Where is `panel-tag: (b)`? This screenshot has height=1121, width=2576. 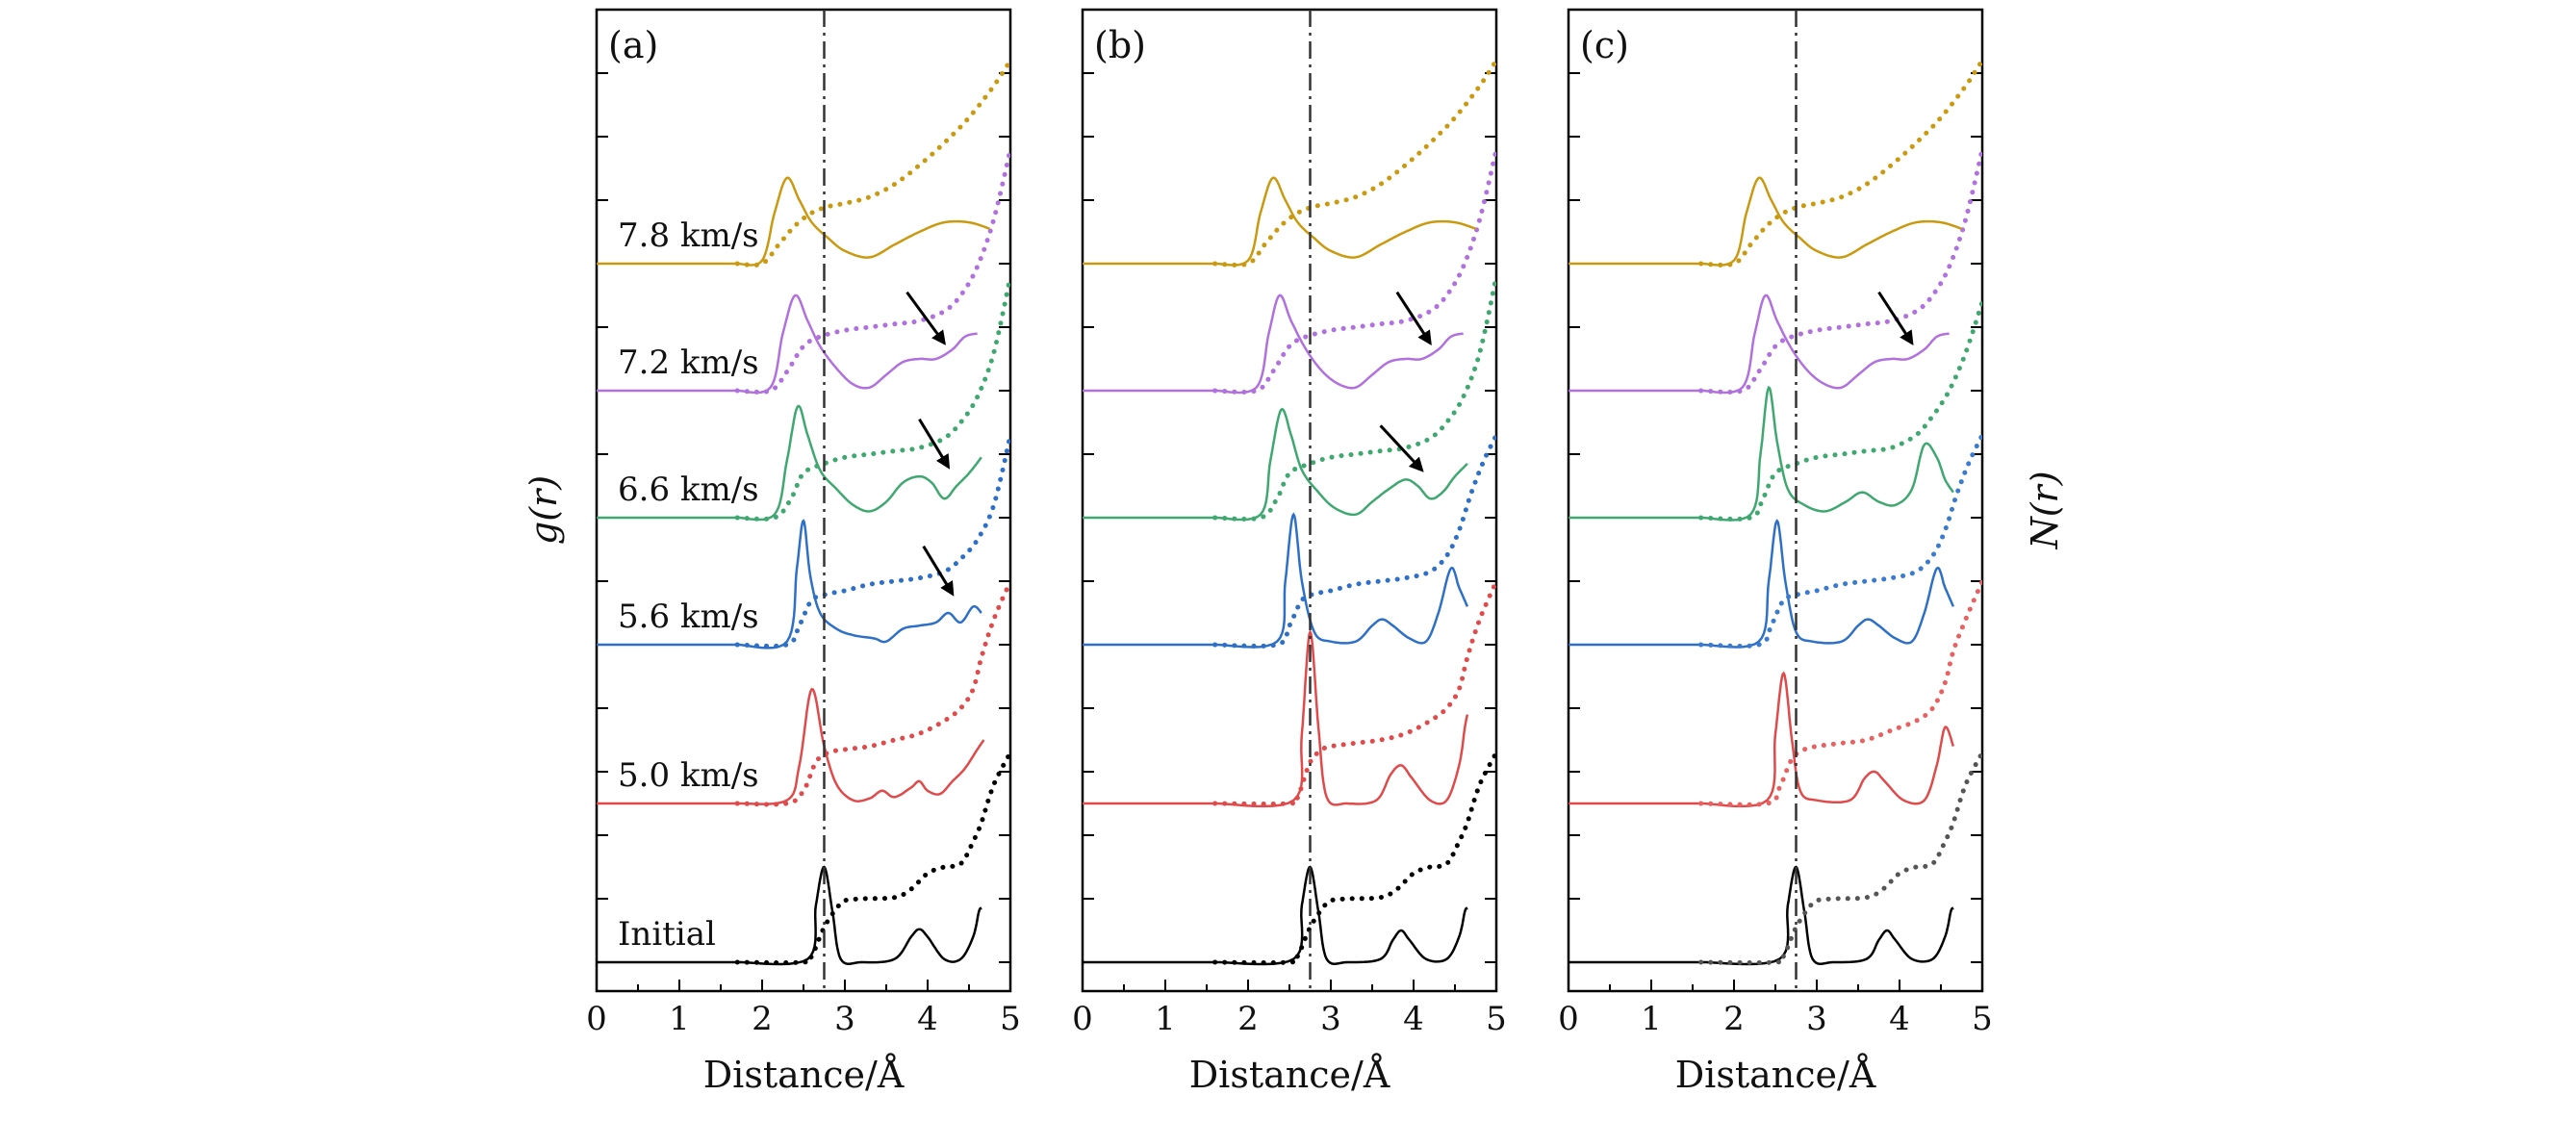 panel-tag: (b) is located at coordinates (1120, 45).